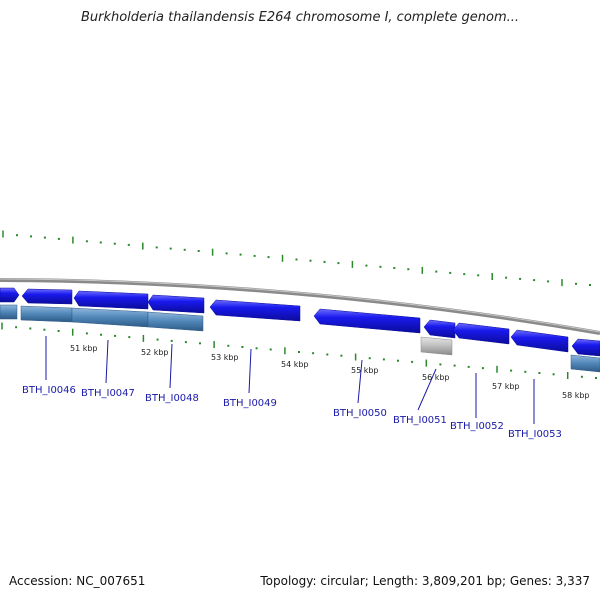 The width and height of the screenshot is (600, 600). Describe the element at coordinates (176, 304) in the screenshot. I see `gene-arrow-bth-i0048` at that location.